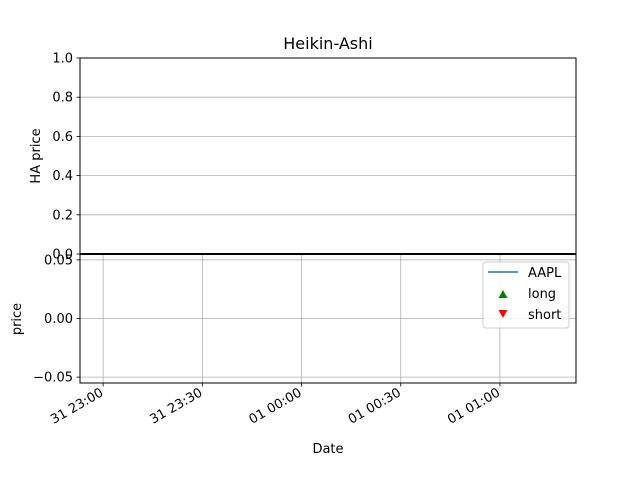  What do you see at coordinates (327, 449) in the screenshot?
I see `x-axis-label: Date` at bounding box center [327, 449].